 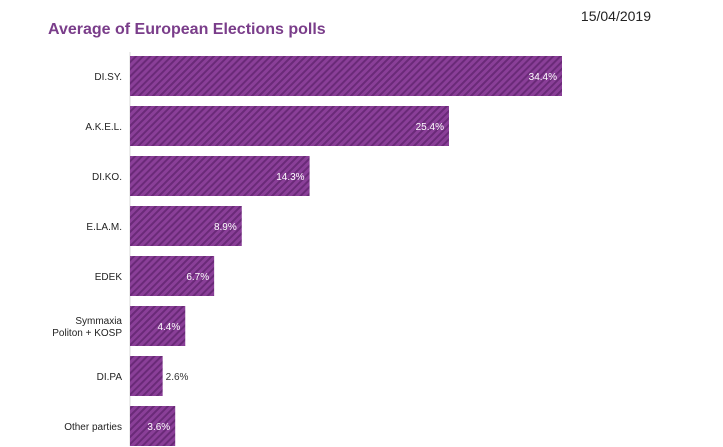 I want to click on value-label: 2.6%, so click(x=177, y=377).